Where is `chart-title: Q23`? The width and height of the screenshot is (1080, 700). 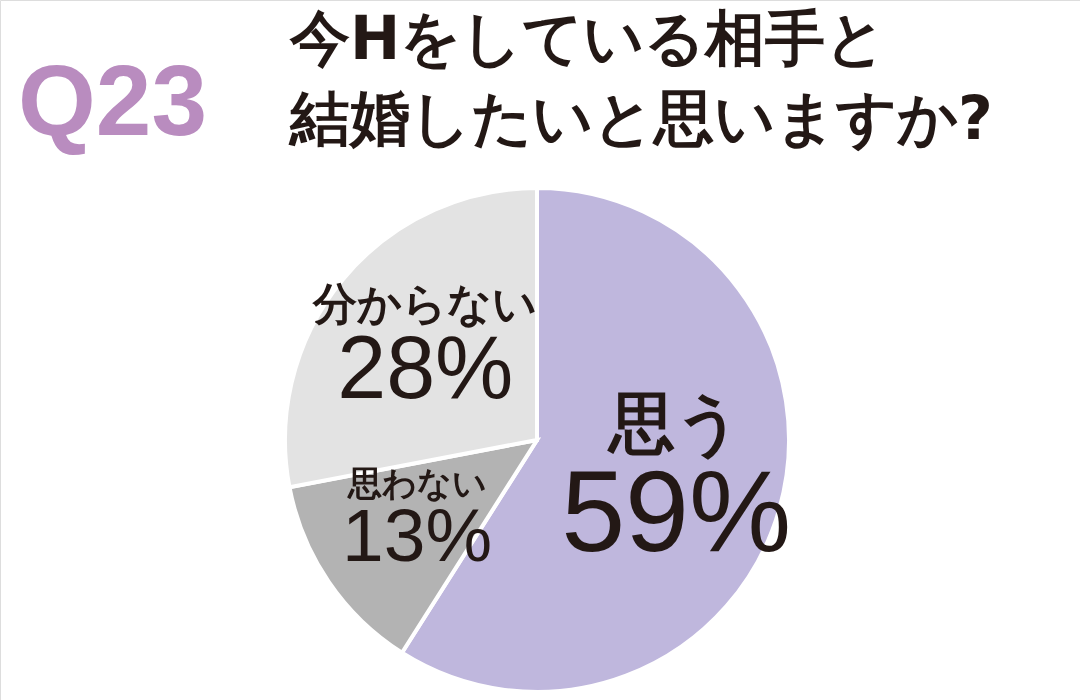 chart-title: Q23 is located at coordinates (113, 100).